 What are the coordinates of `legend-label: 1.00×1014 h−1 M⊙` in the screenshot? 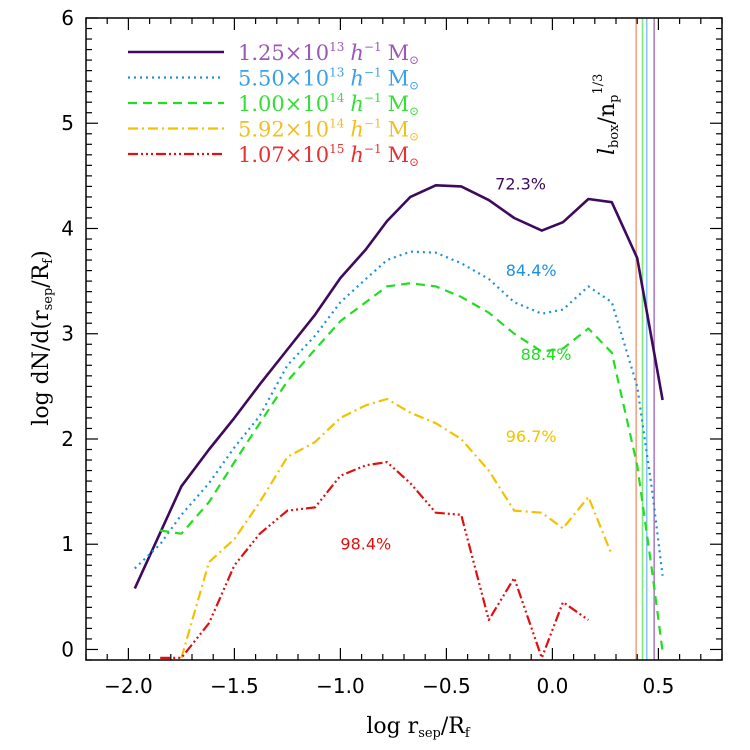 It's located at (328, 104).